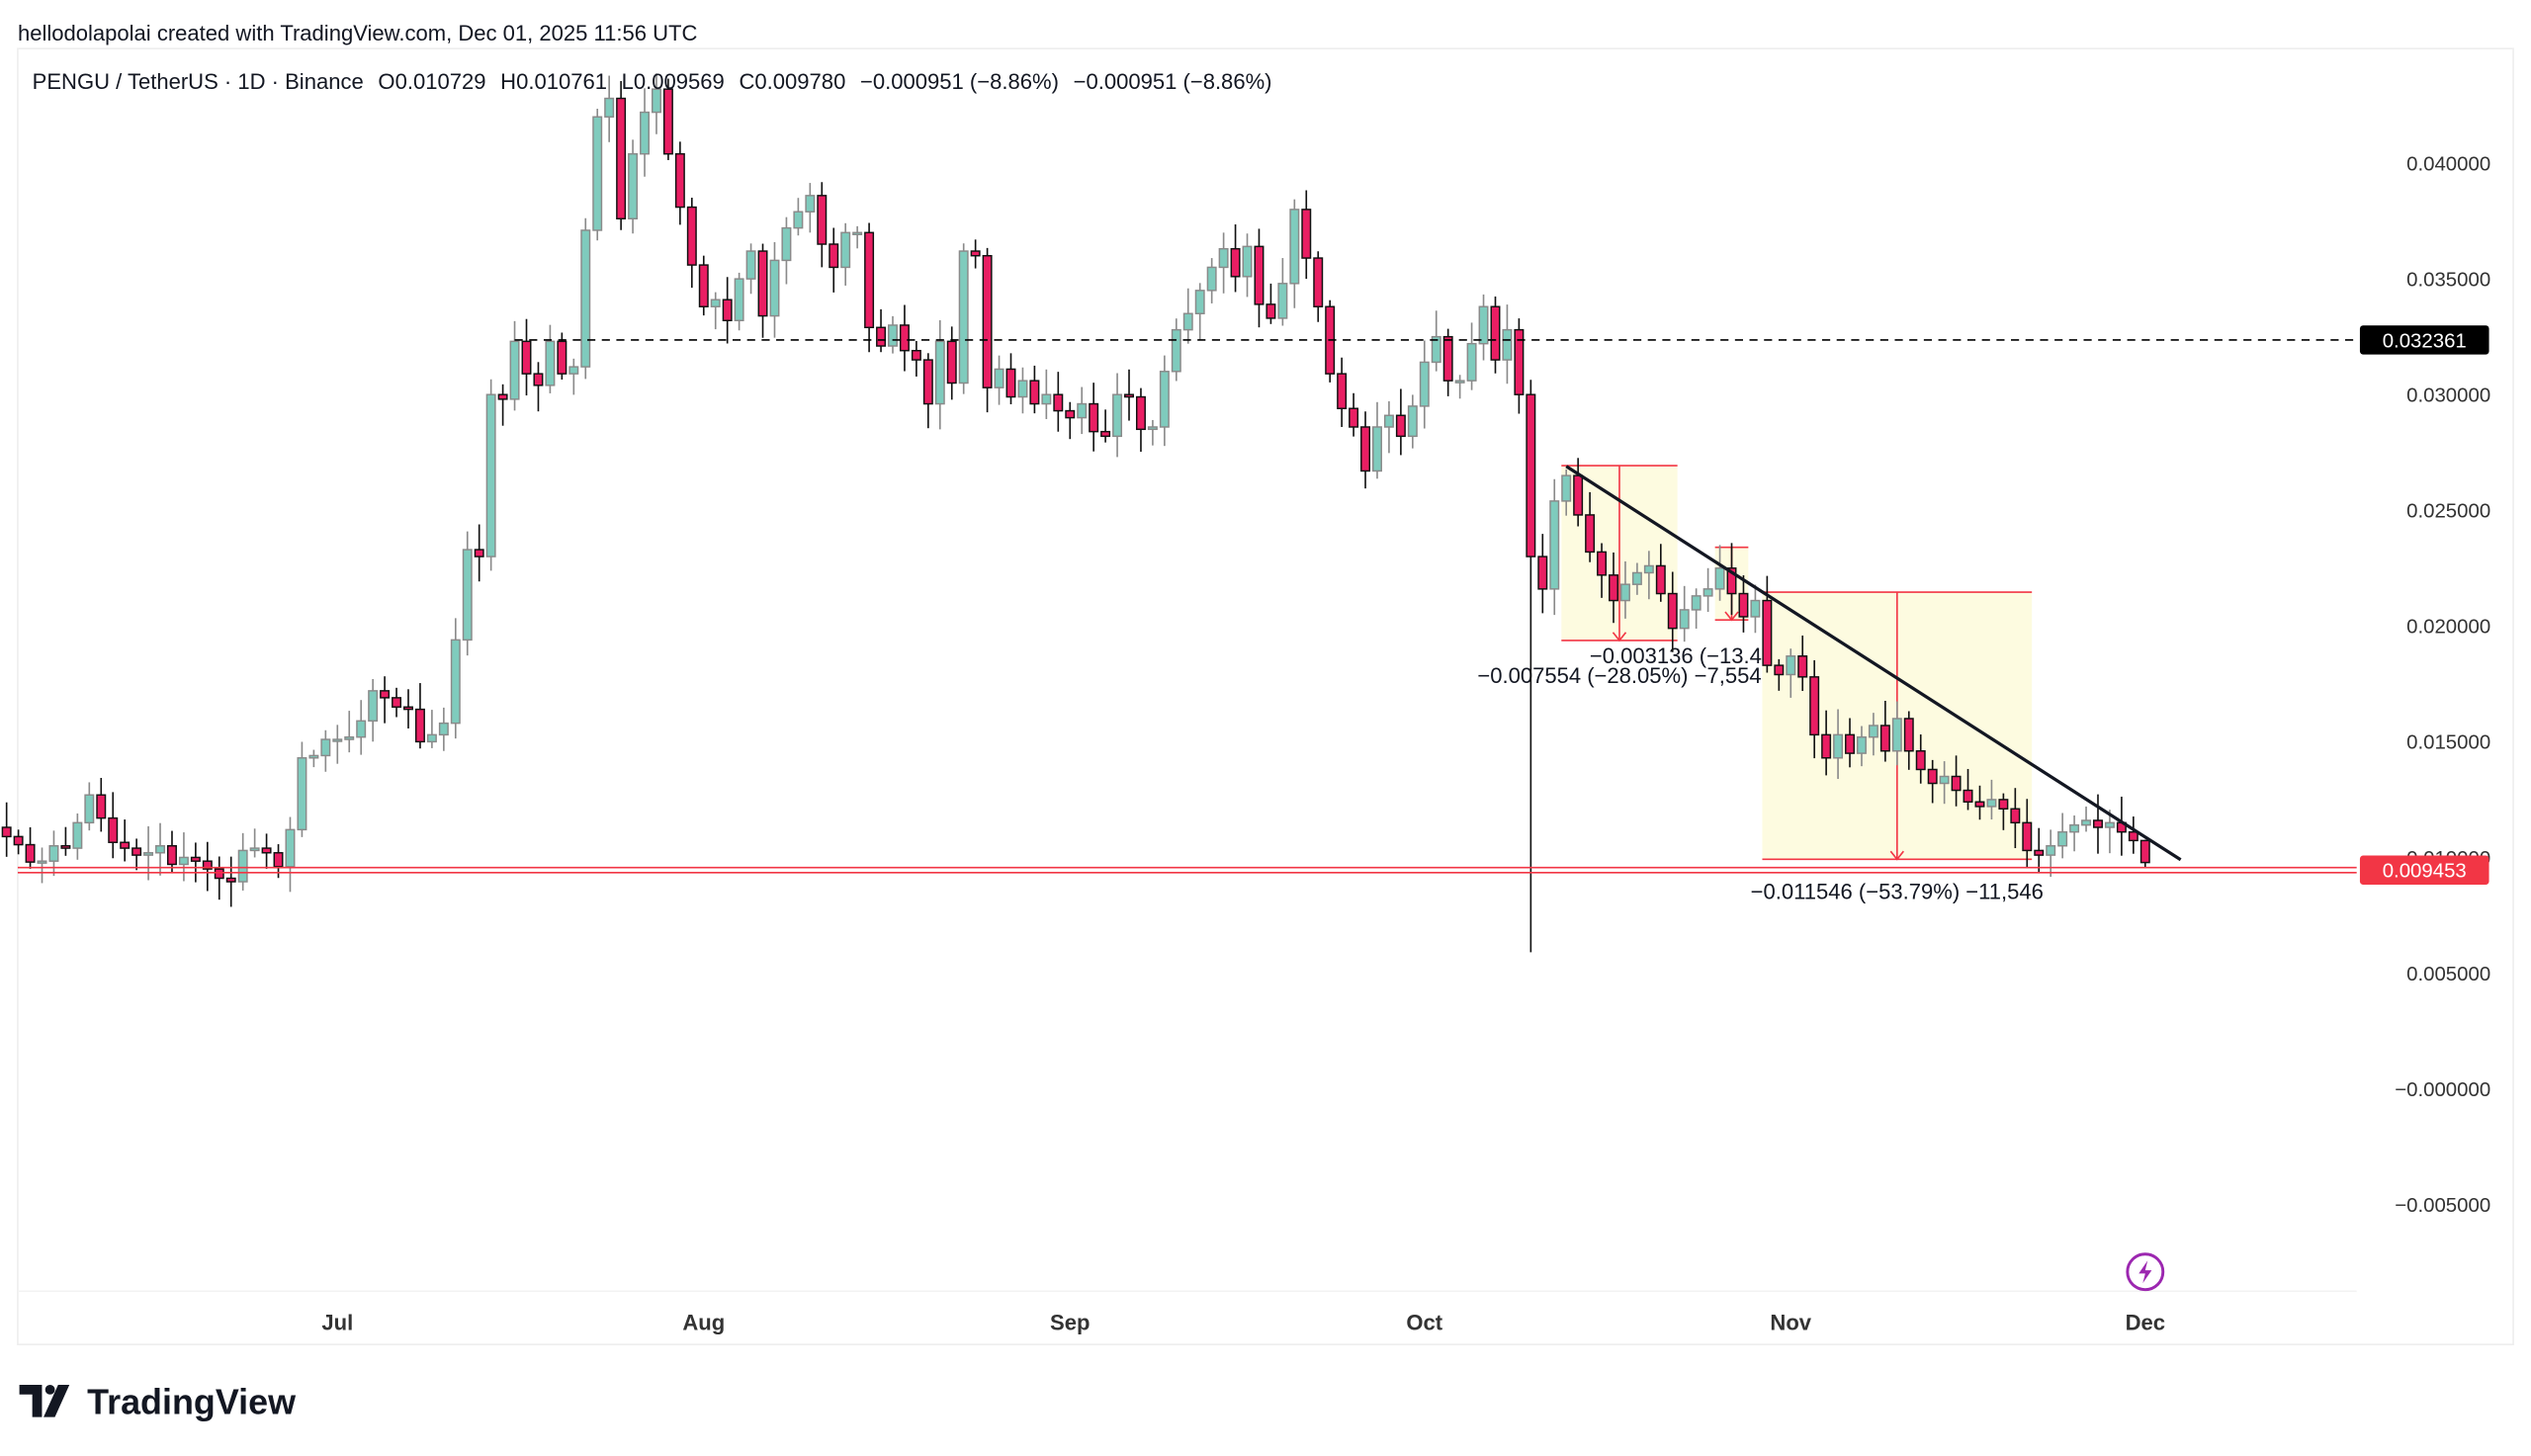 This screenshot has width=2531, height=1456. What do you see at coordinates (1243, 1322) in the screenshot?
I see `time-axis: Jul Aug Sep Oct Nov Dec` at bounding box center [1243, 1322].